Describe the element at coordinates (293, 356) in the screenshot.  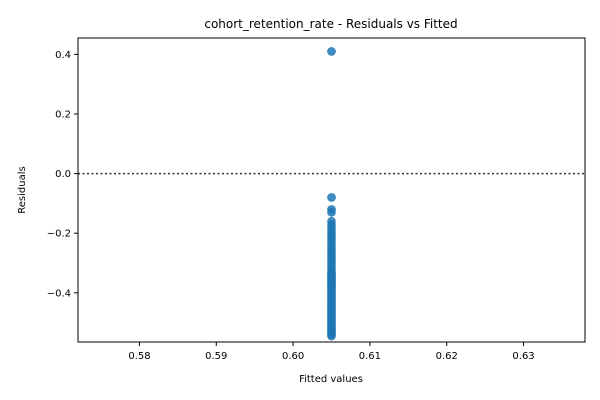
I see `x-tick-label: 0.60` at that location.